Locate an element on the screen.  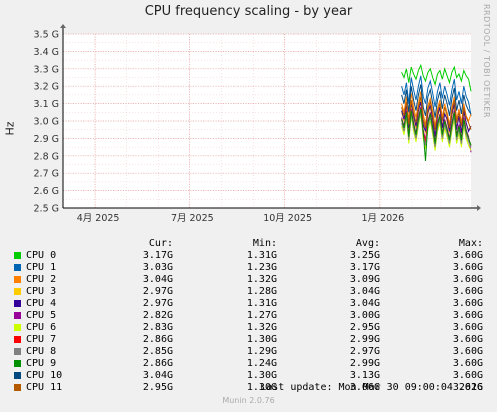
legend-avg: 3.06G is located at coordinates (364, 387).